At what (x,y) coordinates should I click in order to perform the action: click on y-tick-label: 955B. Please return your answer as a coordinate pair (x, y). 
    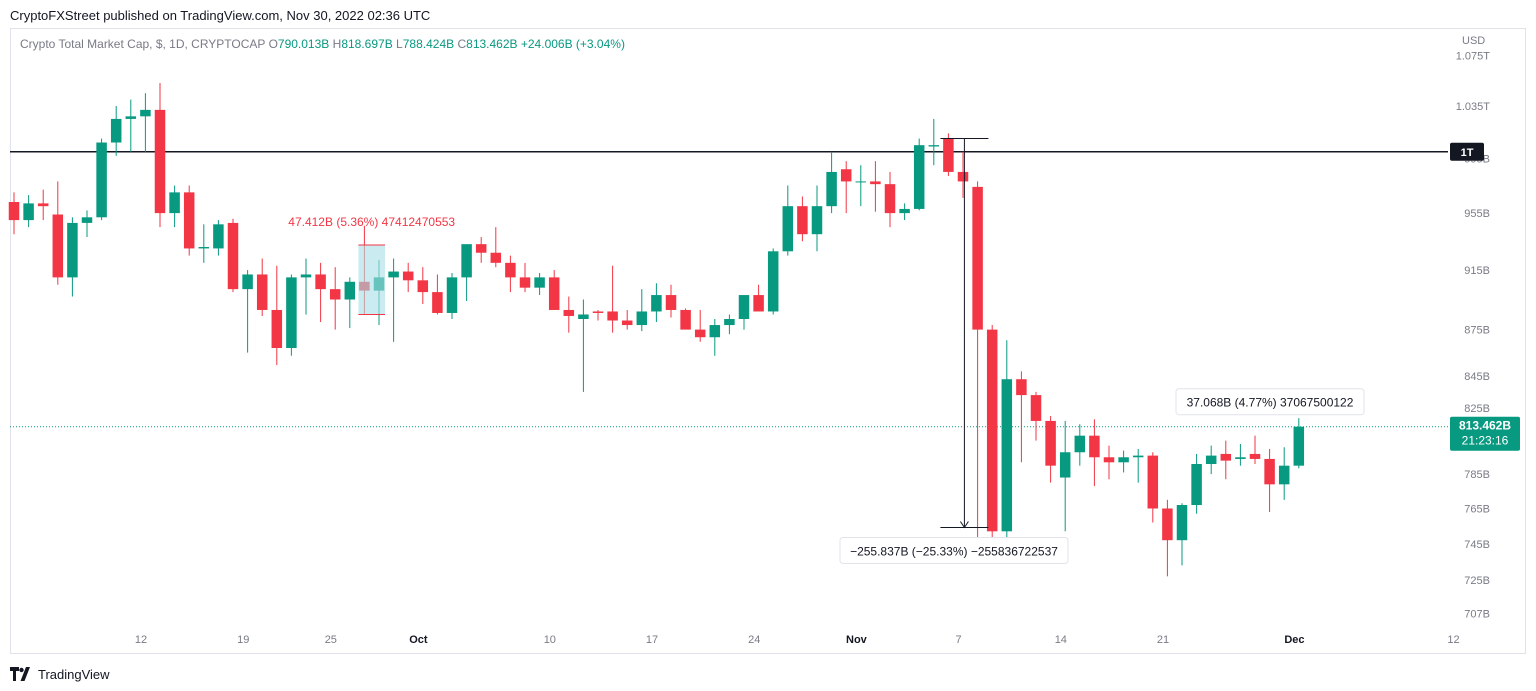
    Looking at the image, I should click on (1477, 214).